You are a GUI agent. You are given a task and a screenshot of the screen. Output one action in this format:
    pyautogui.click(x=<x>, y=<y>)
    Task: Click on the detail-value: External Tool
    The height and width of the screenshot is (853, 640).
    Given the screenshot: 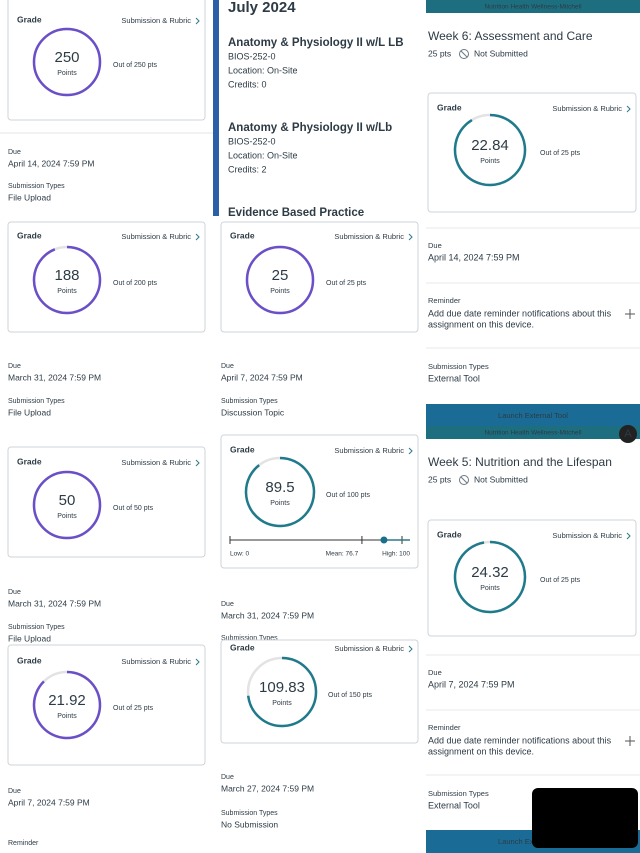 What is the action you would take?
    pyautogui.click(x=454, y=378)
    